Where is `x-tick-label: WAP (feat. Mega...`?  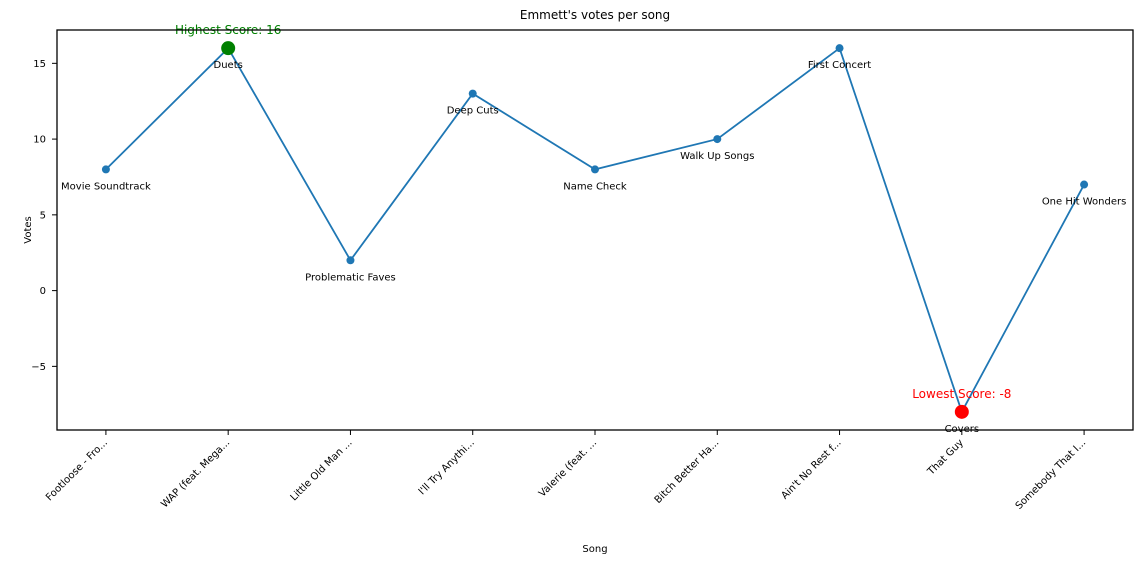
x-tick-label: WAP (feat. Mega... is located at coordinates (195, 473).